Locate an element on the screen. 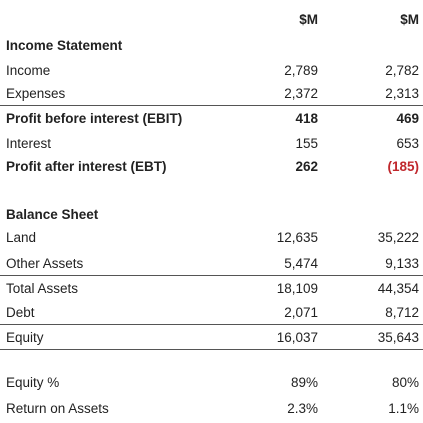  value: 2,789 is located at coordinates (301, 70).